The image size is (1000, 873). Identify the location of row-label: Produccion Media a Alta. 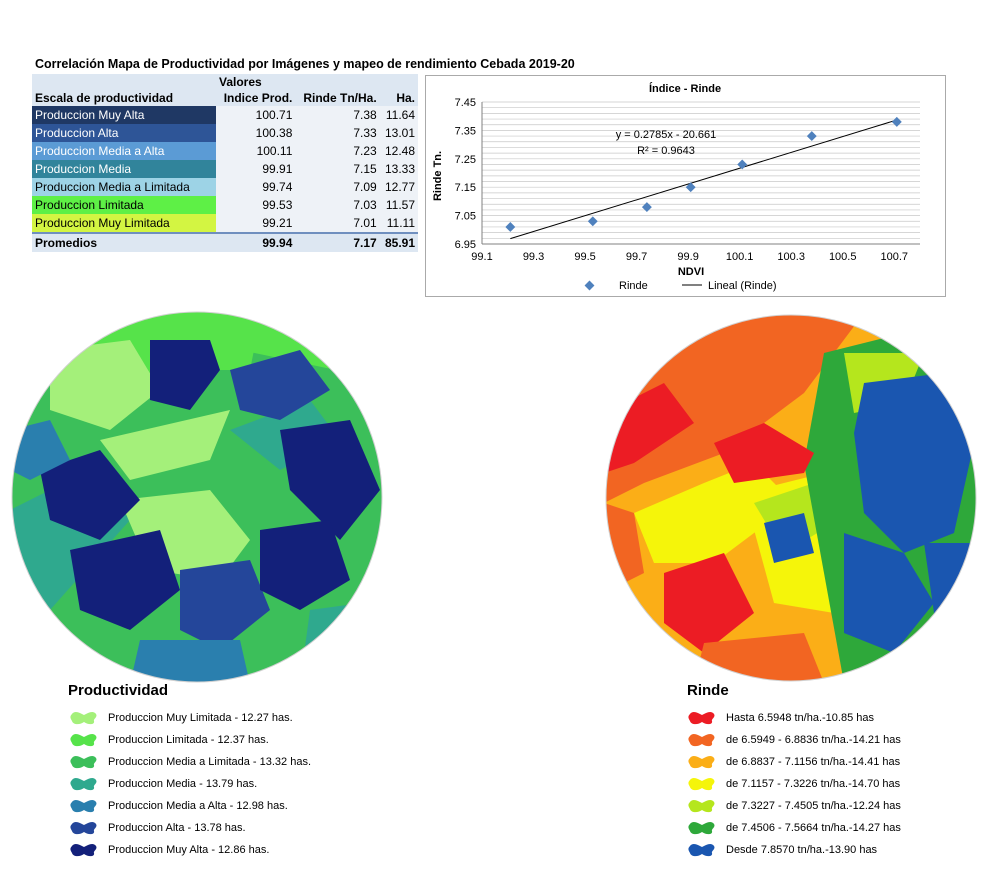
(124, 151).